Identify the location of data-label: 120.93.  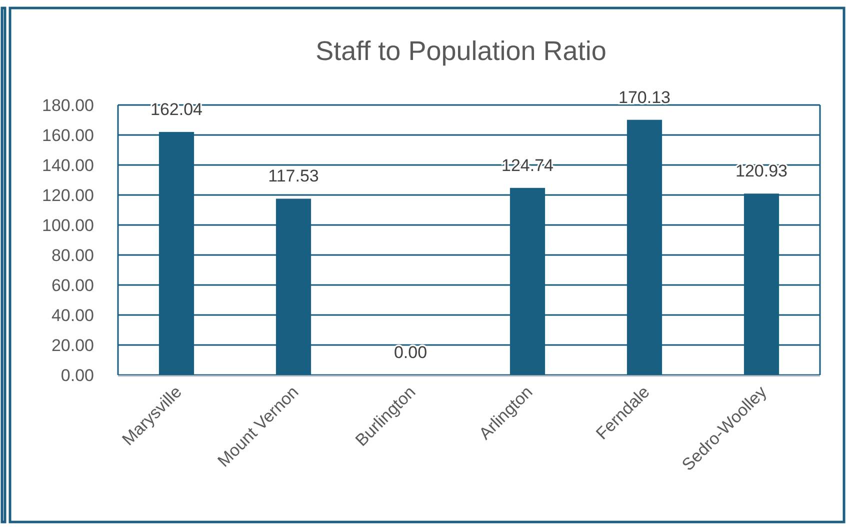
(762, 171).